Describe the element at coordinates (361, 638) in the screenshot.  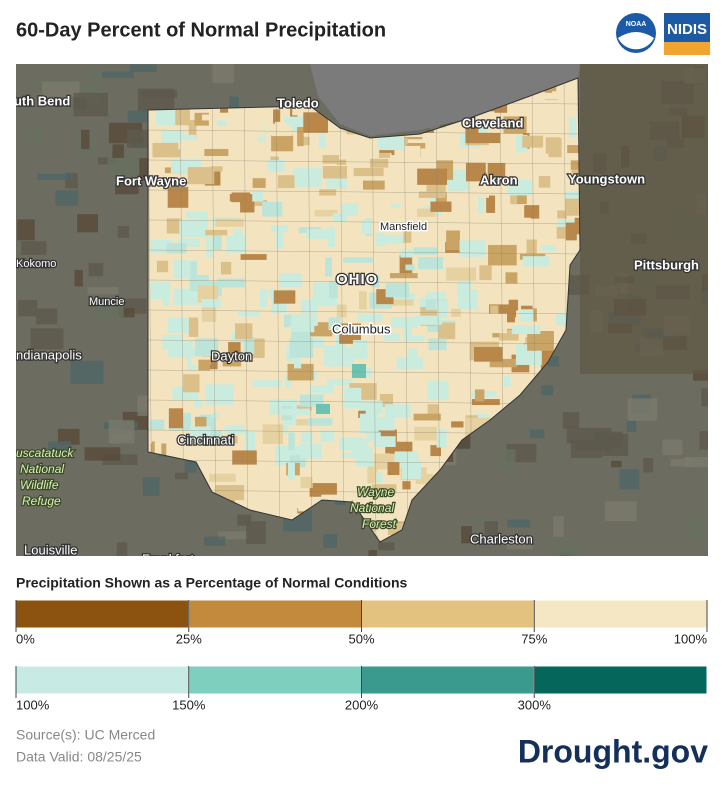
I see `legend-label: 50%` at that location.